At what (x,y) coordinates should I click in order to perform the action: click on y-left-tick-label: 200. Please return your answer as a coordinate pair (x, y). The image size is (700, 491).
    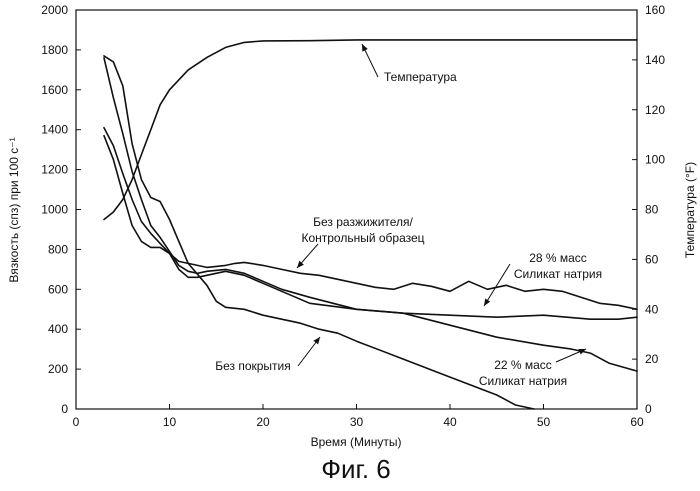
    Looking at the image, I should click on (58, 369).